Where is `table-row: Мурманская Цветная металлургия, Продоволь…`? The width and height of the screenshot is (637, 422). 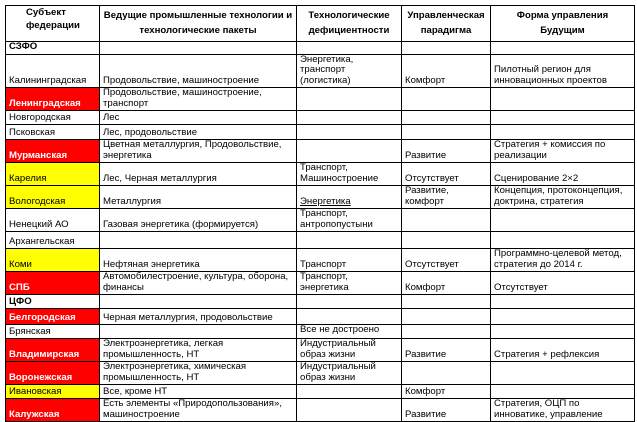 table-row: Мурманская Цветная металлургия, Продоволь… is located at coordinates (320, 151).